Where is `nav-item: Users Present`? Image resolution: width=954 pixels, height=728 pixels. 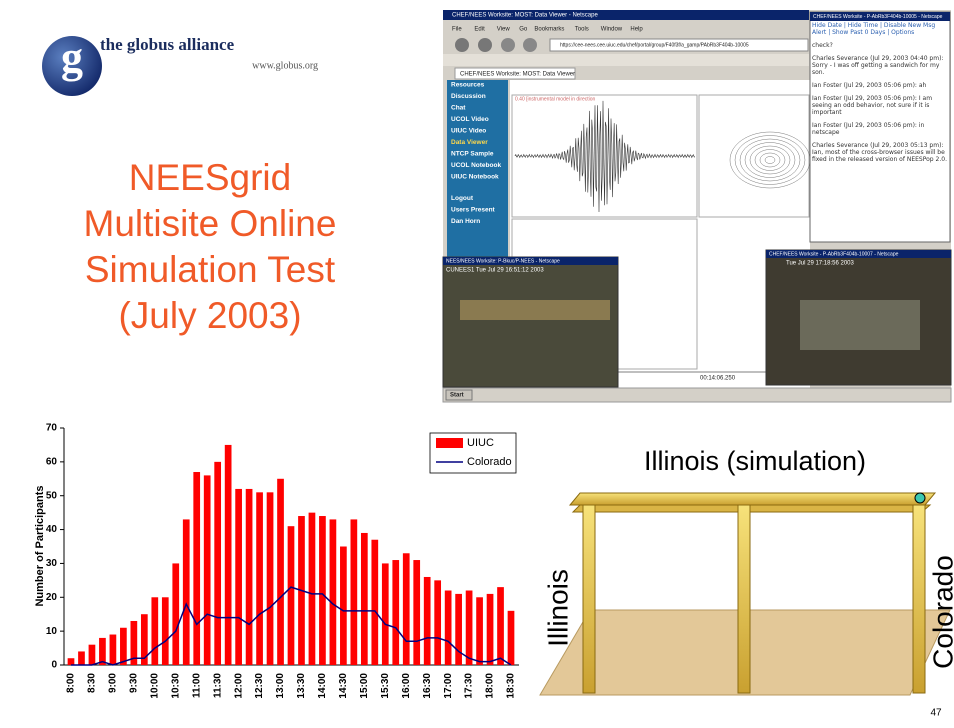 nav-item: Users Present is located at coordinates (473, 210).